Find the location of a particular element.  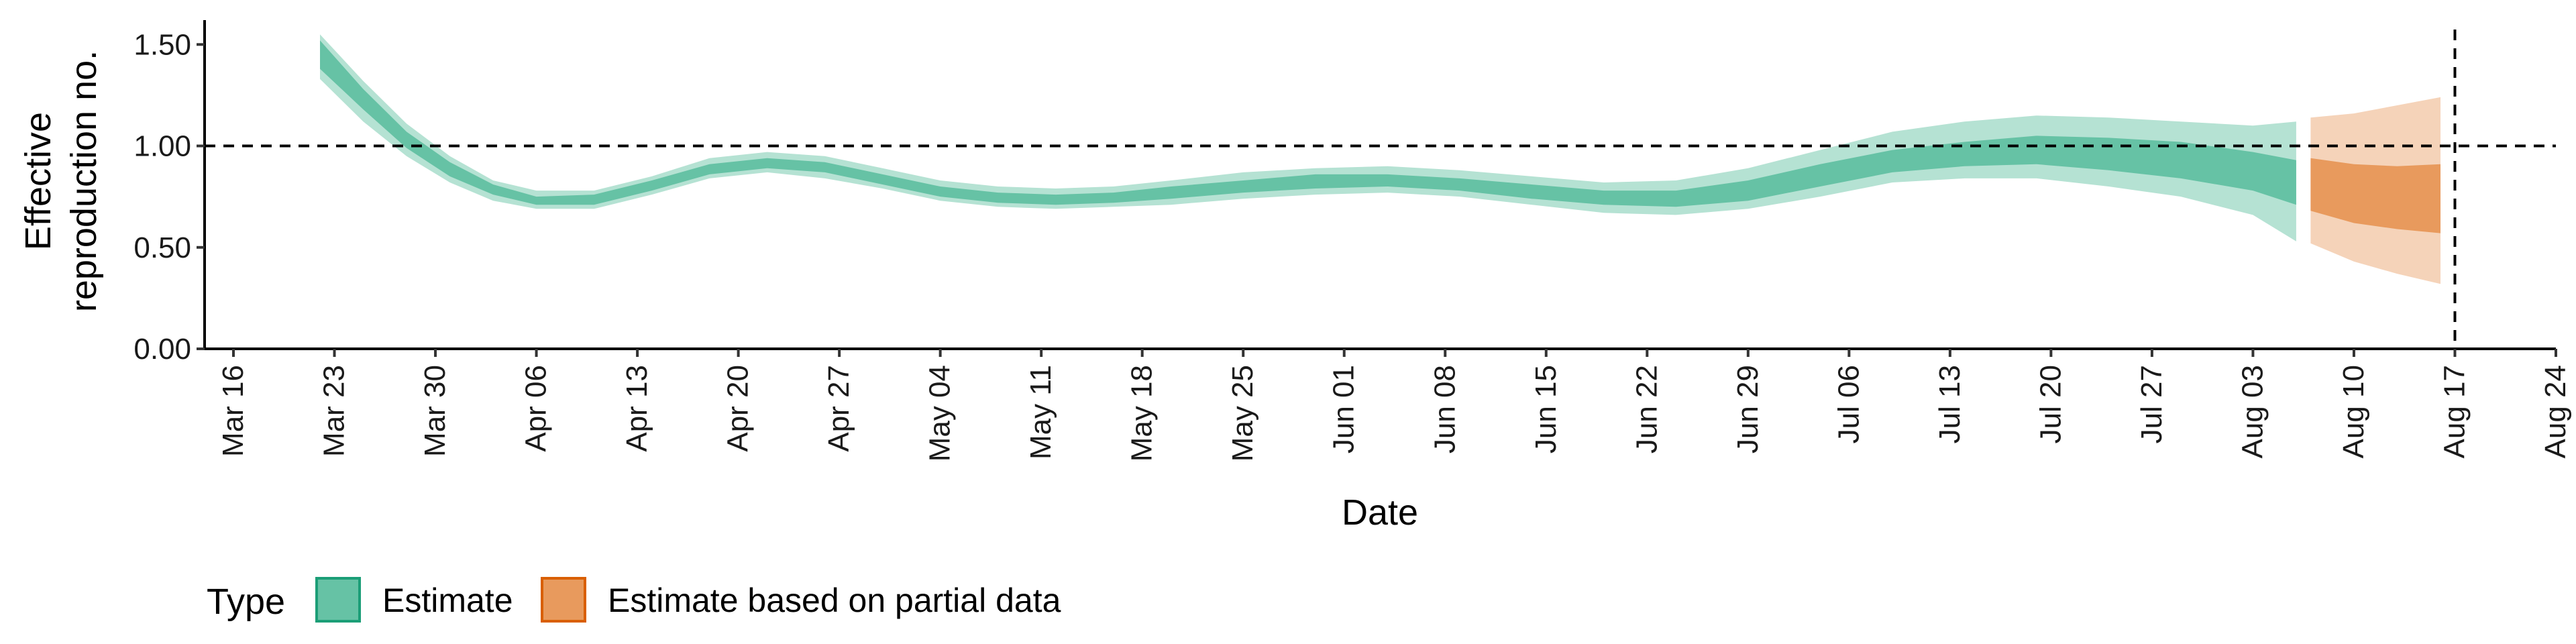

legend-label-estimate: Estimate is located at coordinates (447, 600).